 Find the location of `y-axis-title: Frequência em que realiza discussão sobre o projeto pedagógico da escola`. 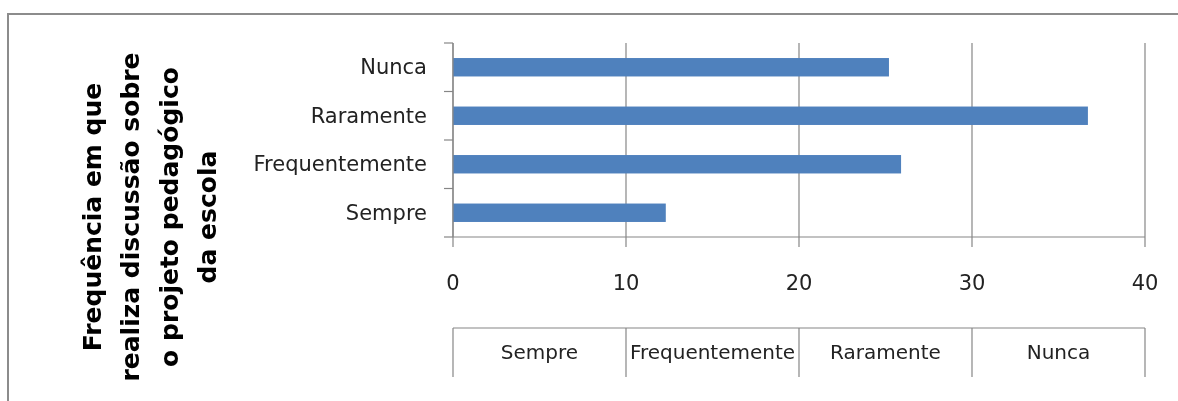

y-axis-title: Frequência em que realiza discussão sobre o projeto pedagógico da escola is located at coordinates (150, 217).